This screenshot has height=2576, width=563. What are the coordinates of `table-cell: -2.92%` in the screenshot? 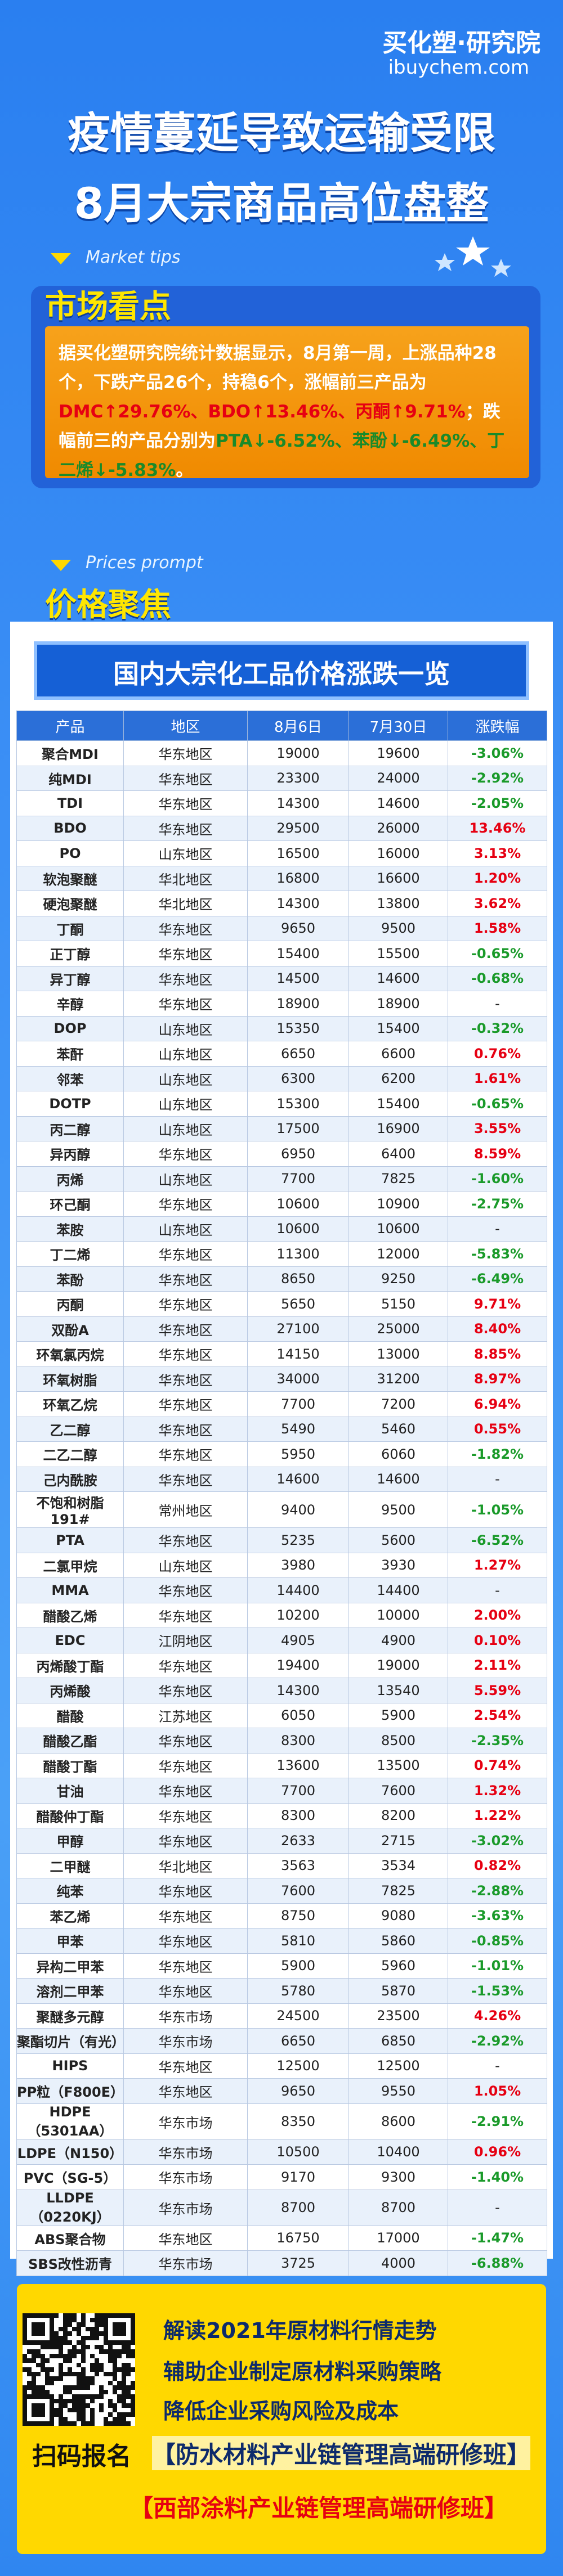 It's located at (497, 2041).